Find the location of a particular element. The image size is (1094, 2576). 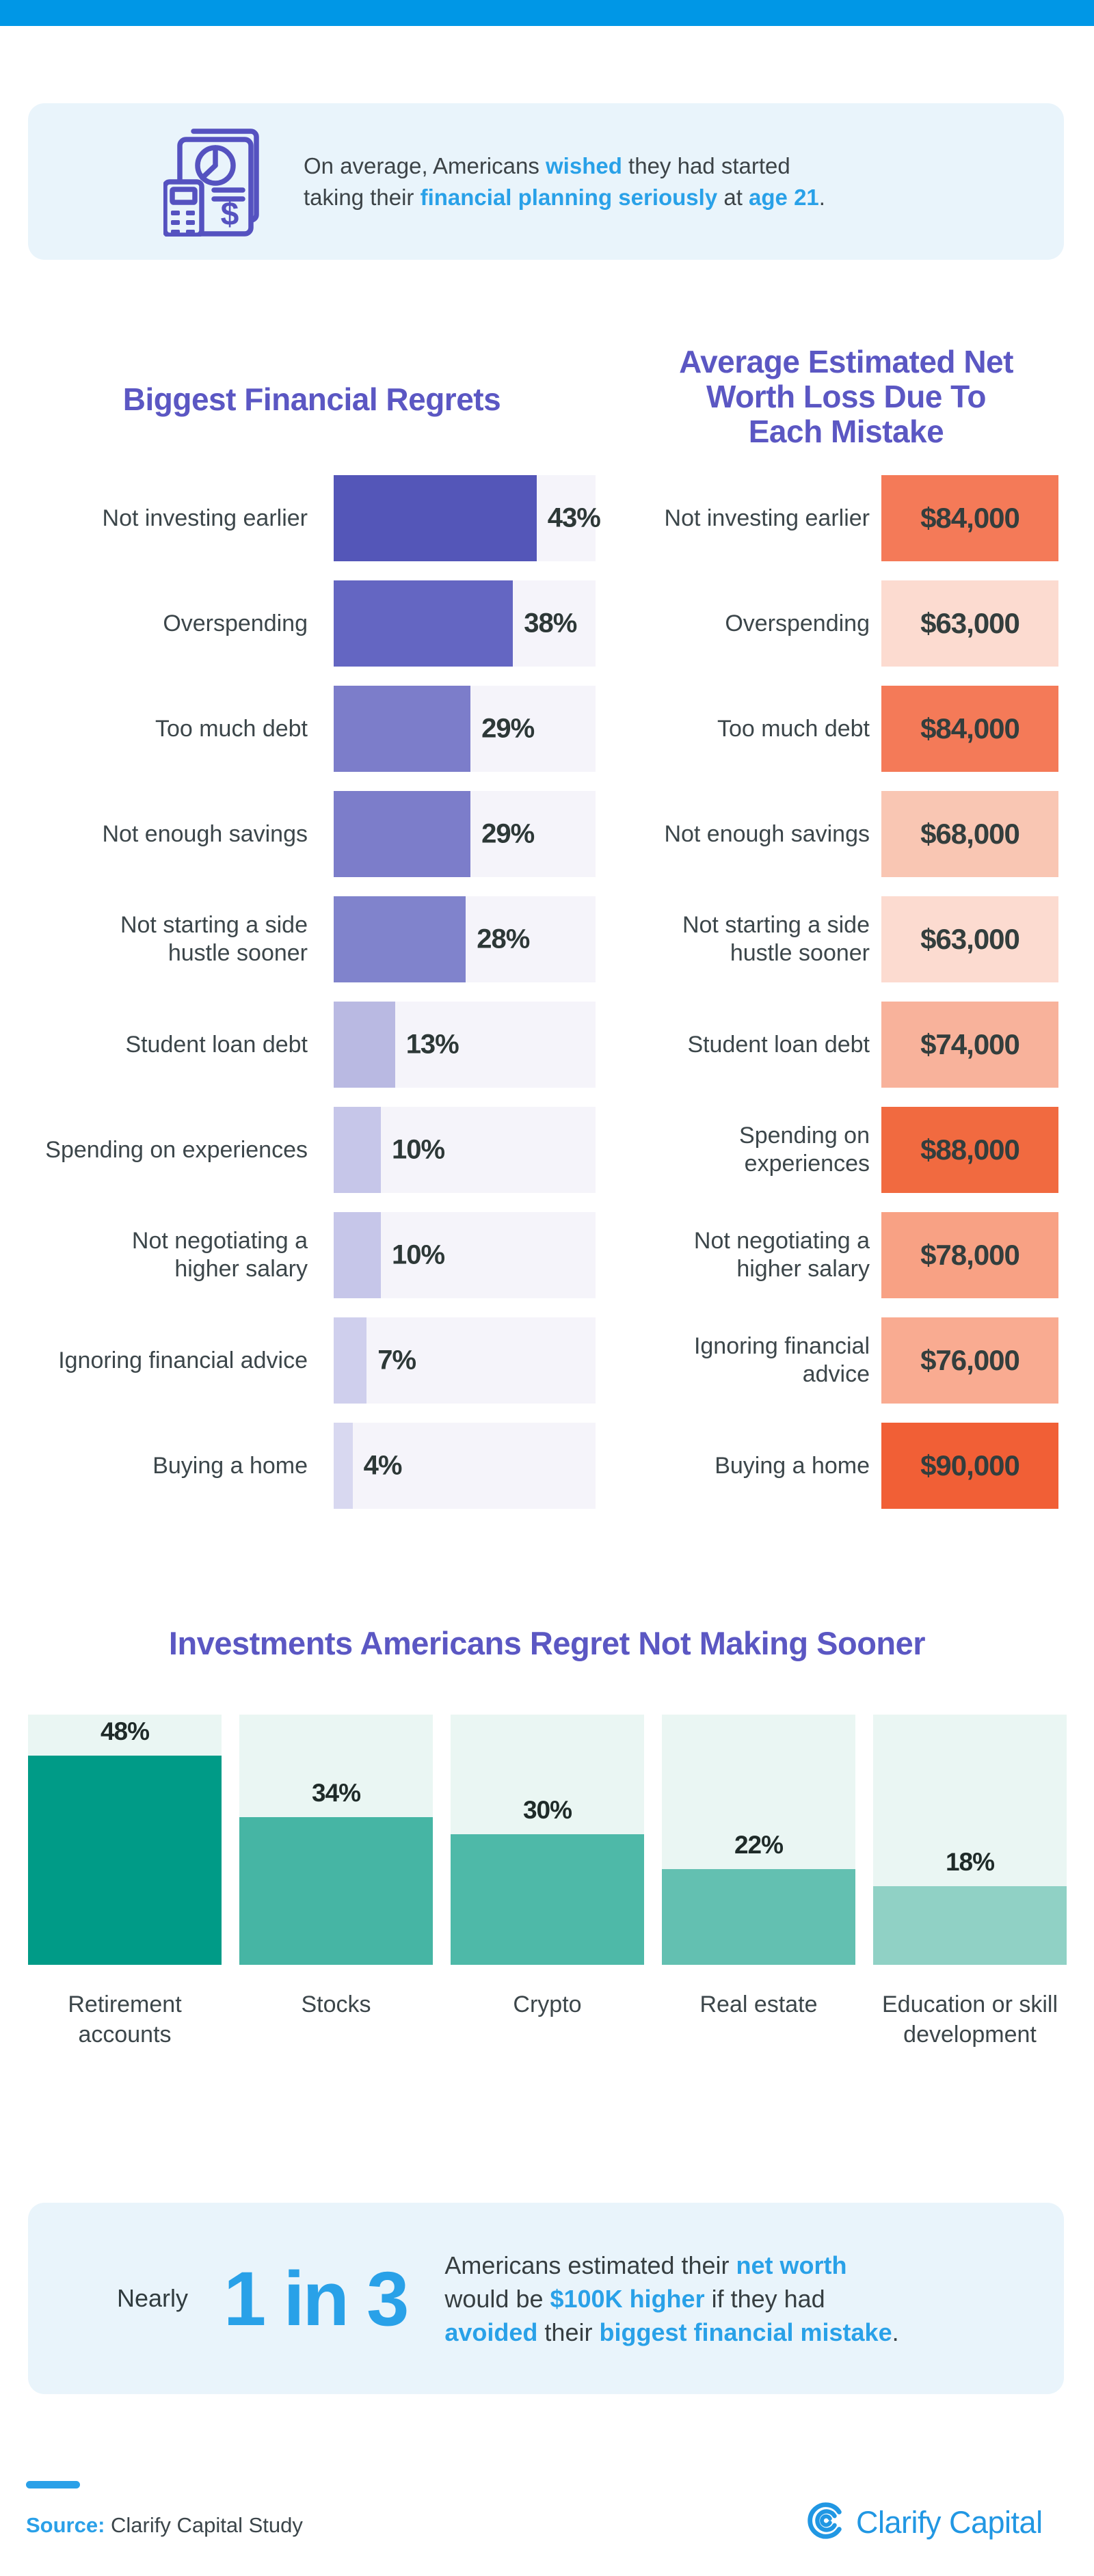

regret-value: 43% is located at coordinates (574, 517).